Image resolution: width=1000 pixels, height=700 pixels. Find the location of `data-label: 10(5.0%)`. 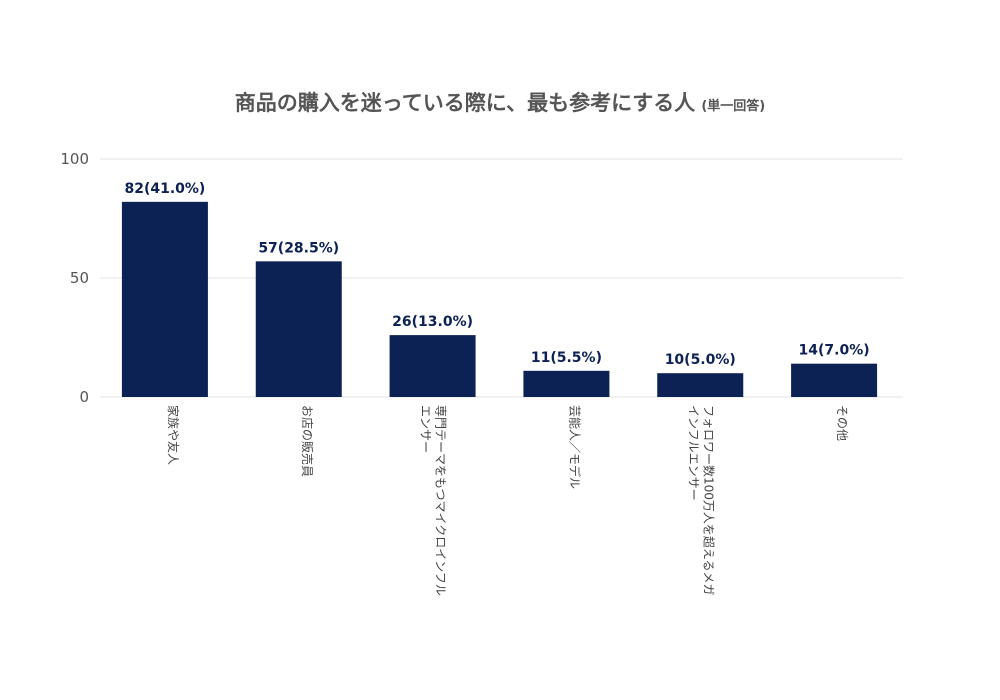

data-label: 10(5.0%) is located at coordinates (700, 360).